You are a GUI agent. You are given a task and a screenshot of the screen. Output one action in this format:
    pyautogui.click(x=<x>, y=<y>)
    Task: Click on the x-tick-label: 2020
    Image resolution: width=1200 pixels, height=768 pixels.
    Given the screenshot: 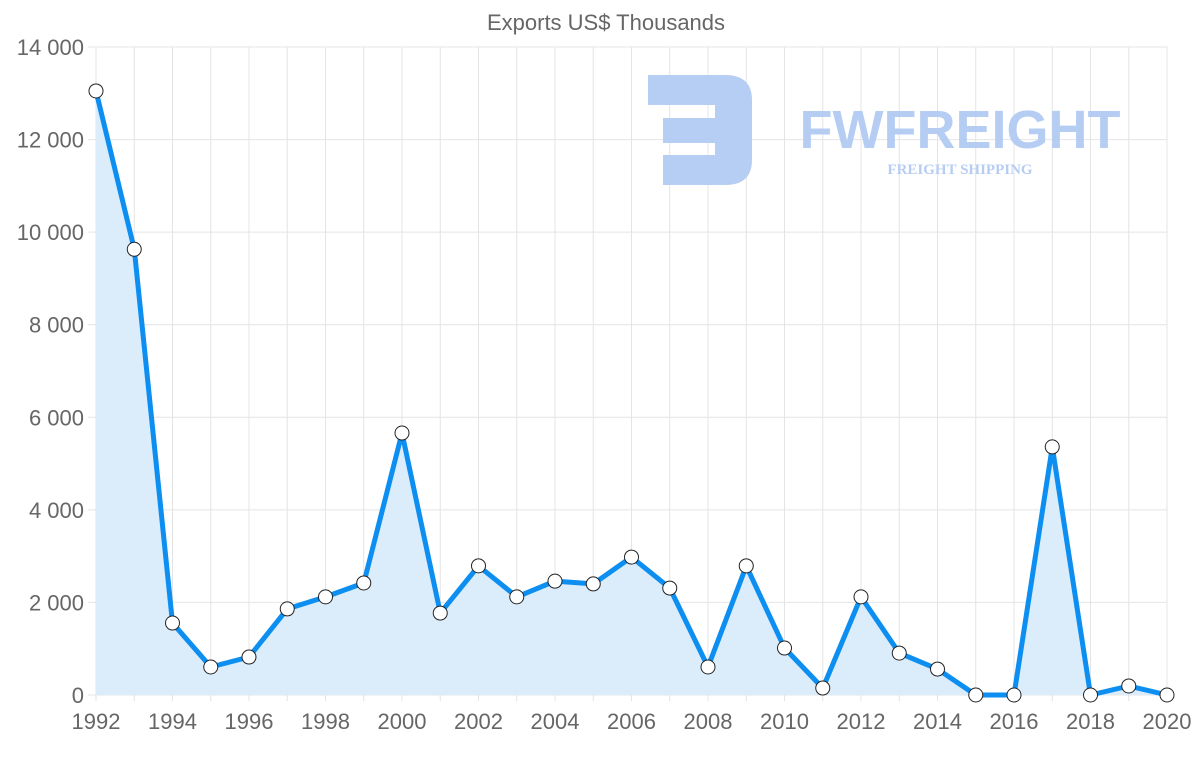 What is the action you would take?
    pyautogui.click(x=1167, y=721)
    